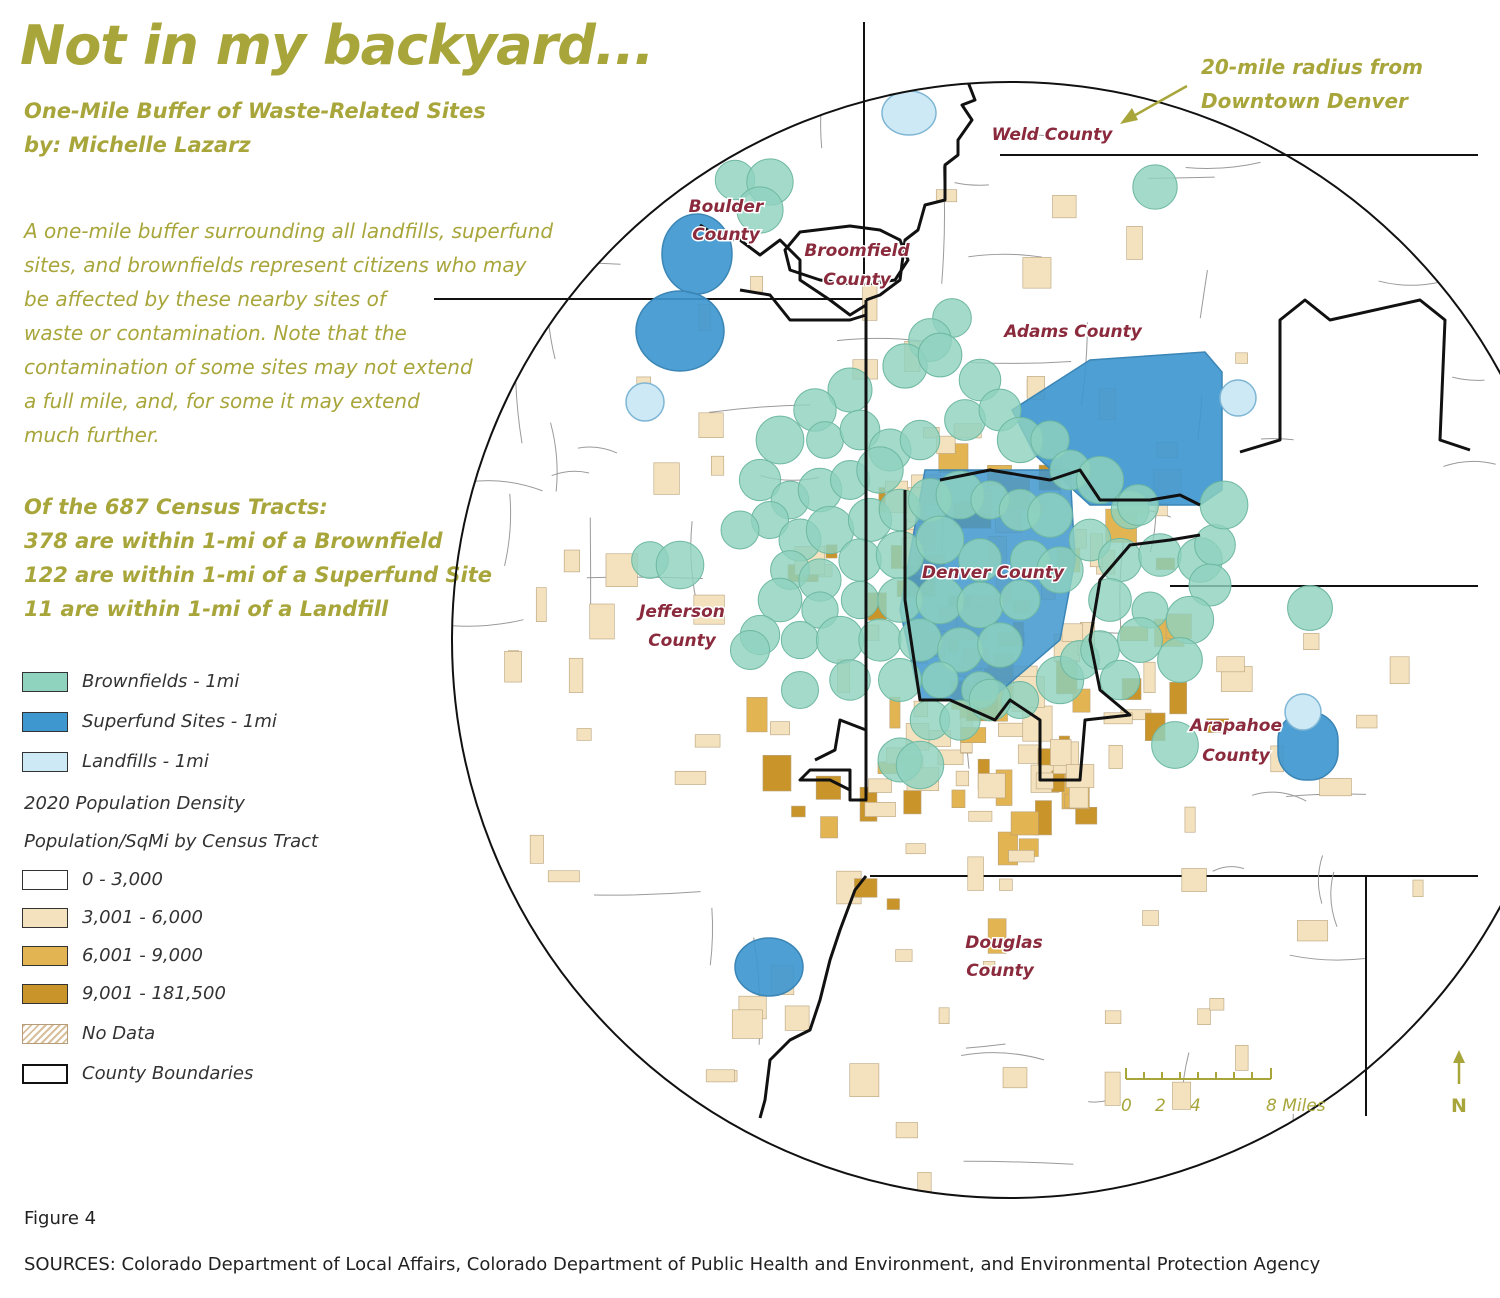 Image resolution: width=1500 pixels, height=1298 pixels. Describe the element at coordinates (45, 722) in the screenshot. I see `superfund-swatch` at that location.